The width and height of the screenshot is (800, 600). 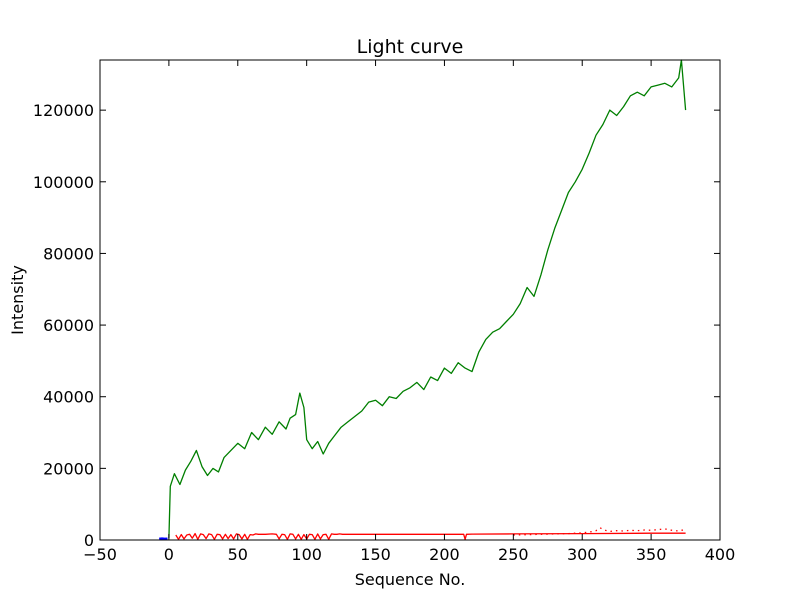 I want to click on x-tick-label: 250, so click(x=513, y=554).